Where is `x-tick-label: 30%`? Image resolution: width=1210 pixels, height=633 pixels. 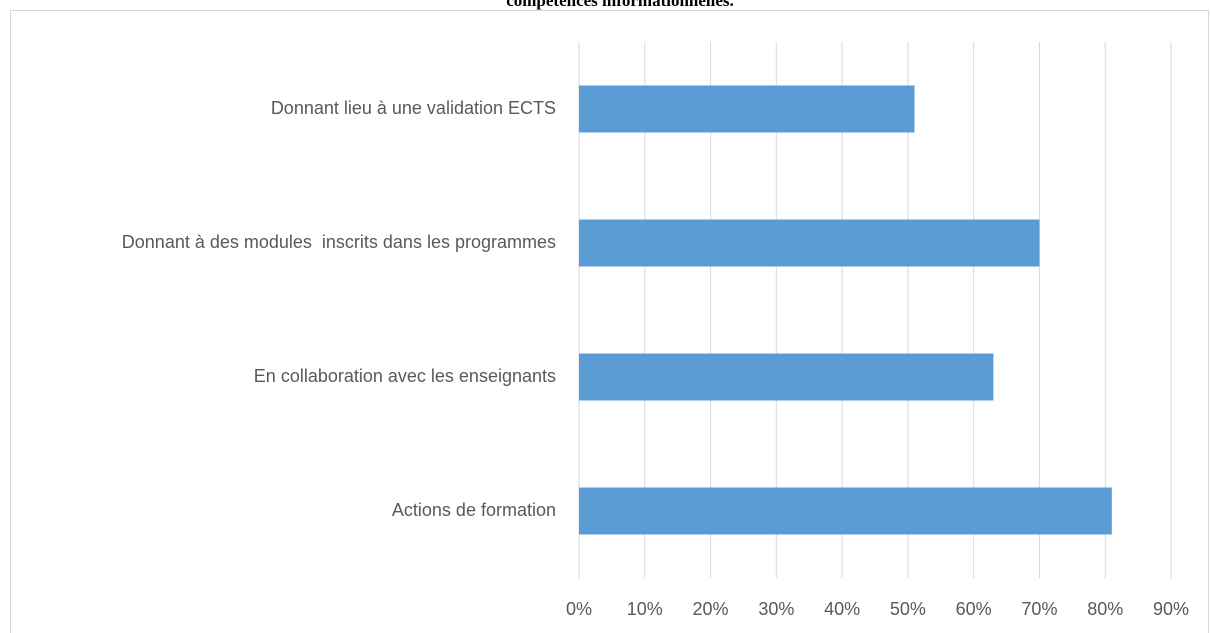
x-tick-label: 30% is located at coordinates (776, 609).